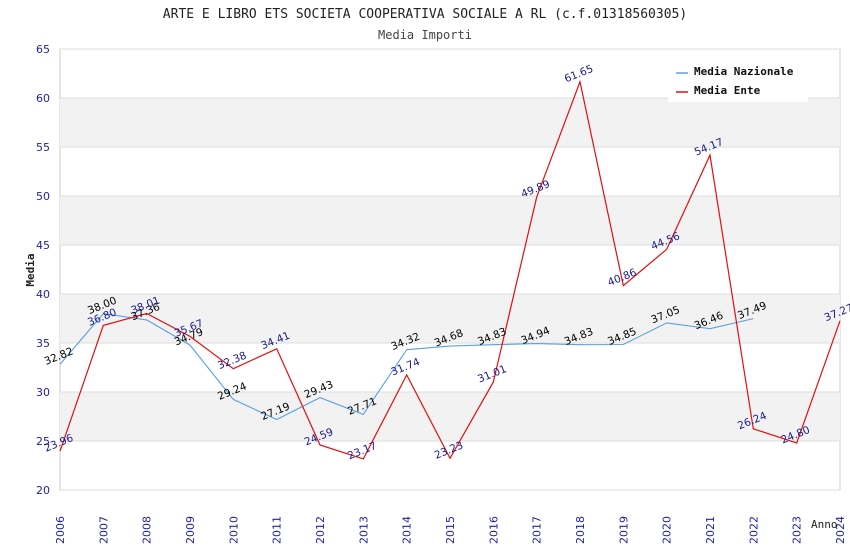  What do you see at coordinates (43, 294) in the screenshot?
I see `y-tick-label: 40` at bounding box center [43, 294].